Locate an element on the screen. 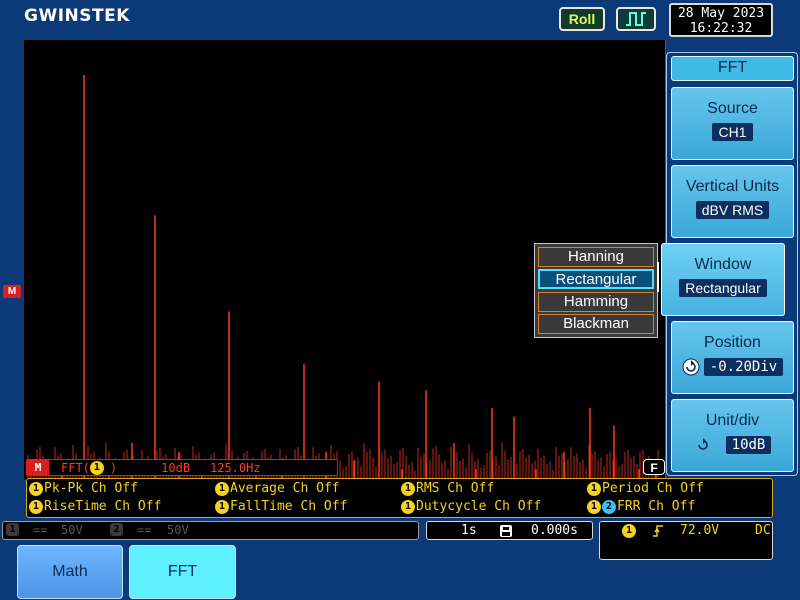 Image resolution: width=800 pixels, height=600 pixels. timebase-status: 1s 0.000s is located at coordinates (509, 530).